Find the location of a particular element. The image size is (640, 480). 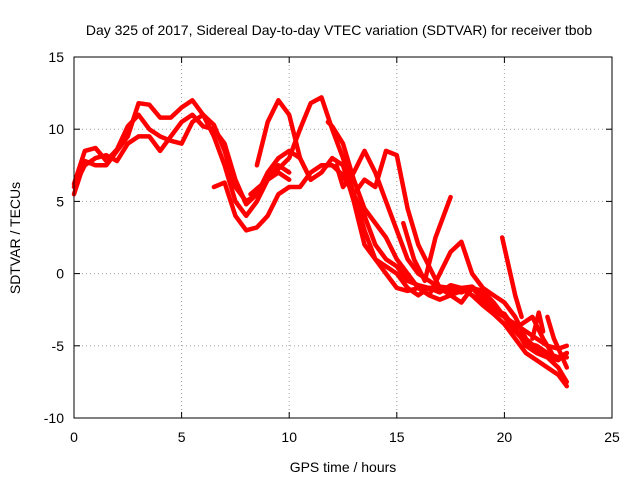

x-tick-label: 25 is located at coordinates (612, 437).